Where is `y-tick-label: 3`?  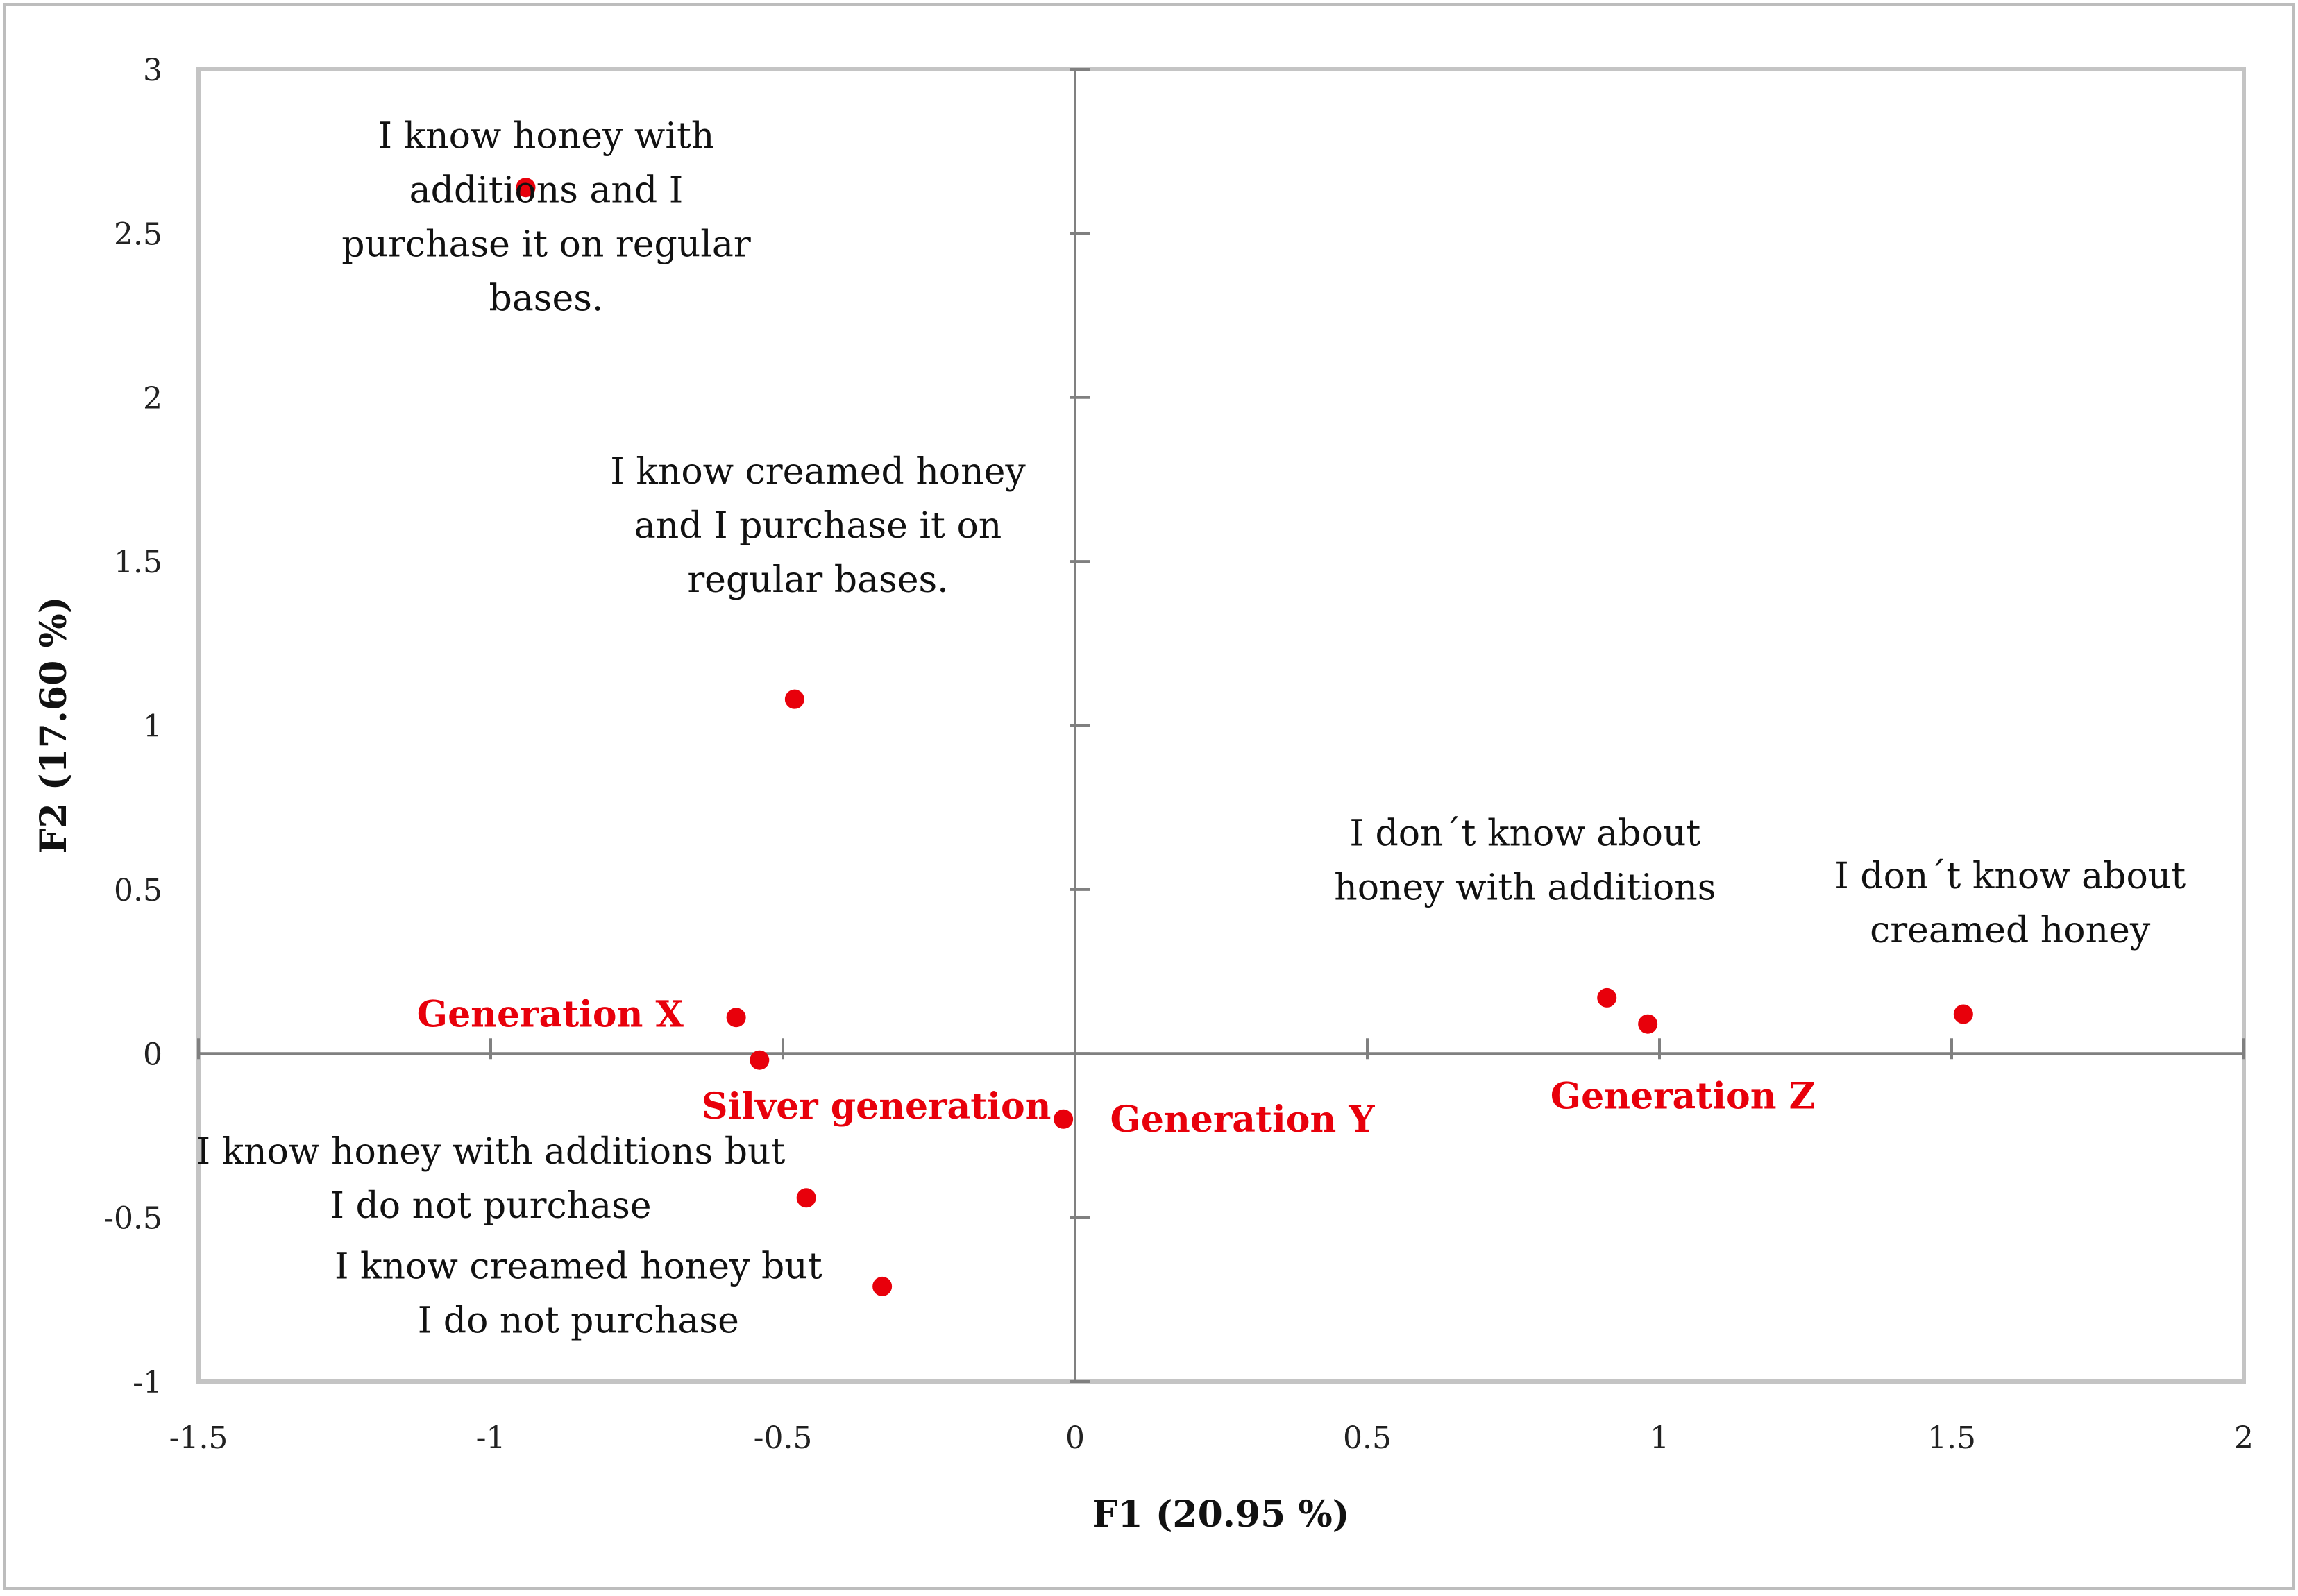 y-tick-label: 3 is located at coordinates (153, 70).